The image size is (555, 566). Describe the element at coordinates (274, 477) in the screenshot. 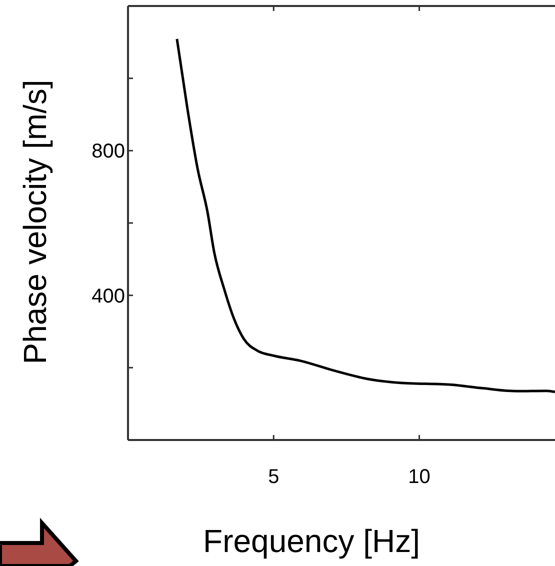

I see `x-tick-label: 5` at that location.